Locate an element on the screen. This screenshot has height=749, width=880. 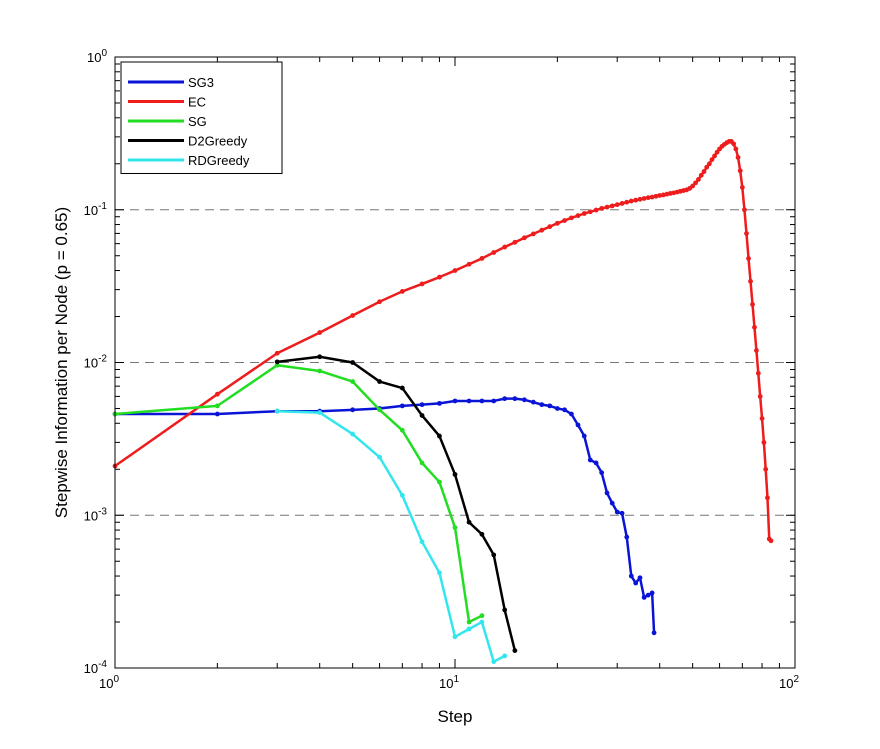
y-tick-label: 10⁻¹ is located at coordinates (96, 209).